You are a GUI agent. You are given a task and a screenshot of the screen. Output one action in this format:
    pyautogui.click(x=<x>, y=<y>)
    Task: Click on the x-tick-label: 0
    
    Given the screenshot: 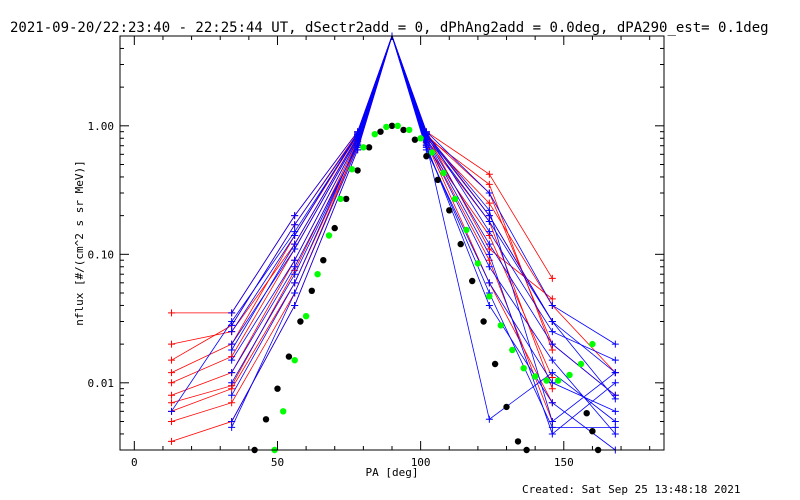 What is the action you would take?
    pyautogui.click(x=134, y=462)
    